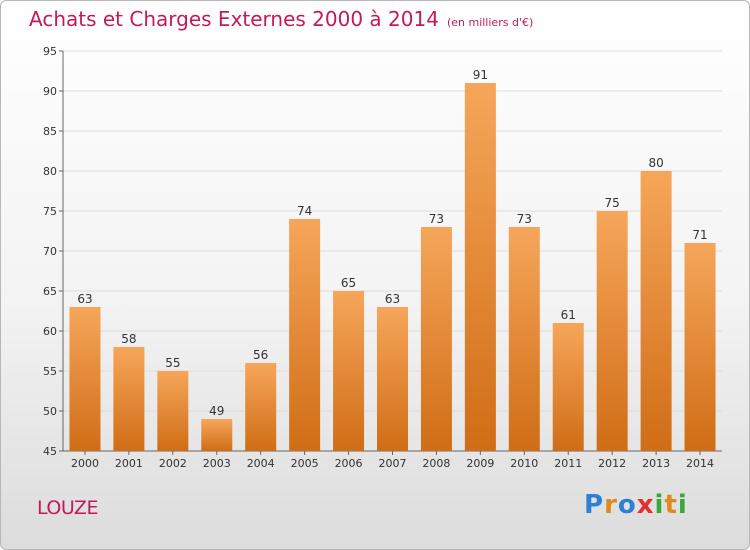  What do you see at coordinates (568, 387) in the screenshot?
I see `bar-2011` at bounding box center [568, 387].